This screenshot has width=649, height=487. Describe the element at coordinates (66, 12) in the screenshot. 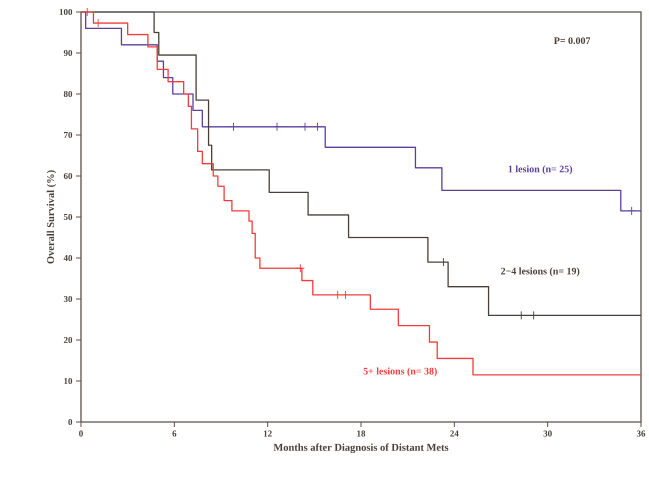

I see `y-tick-label: 100` at that location.